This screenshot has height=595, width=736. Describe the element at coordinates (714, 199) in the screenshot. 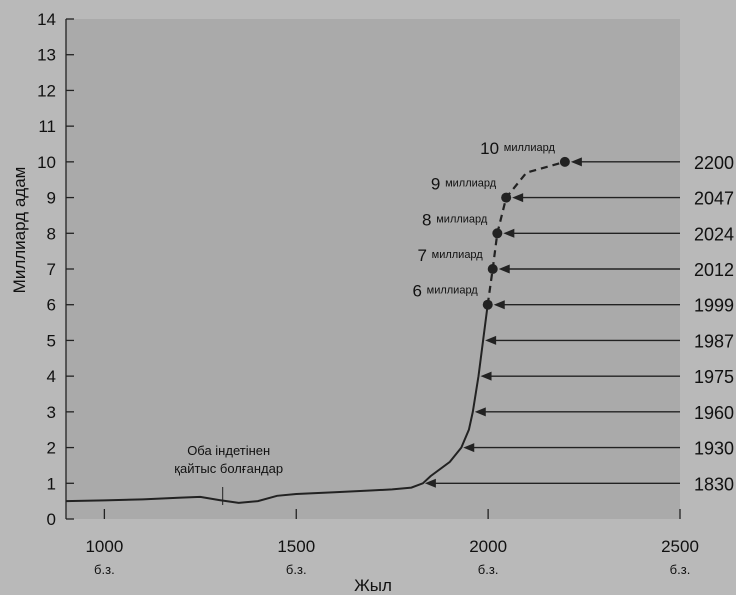

I see `milestone-year-label: 2047` at that location.